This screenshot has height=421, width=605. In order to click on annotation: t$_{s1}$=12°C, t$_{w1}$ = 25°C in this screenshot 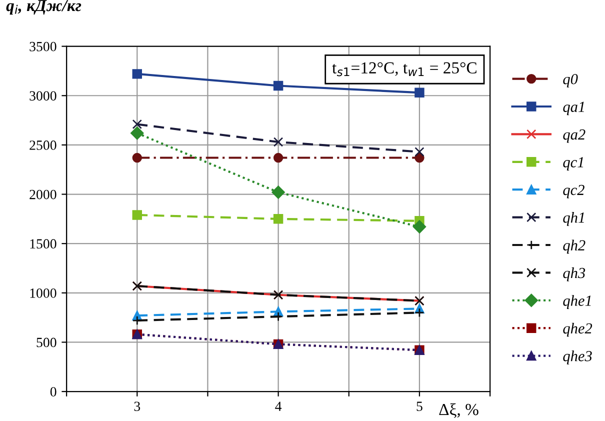, I will do `click(404, 69)`.